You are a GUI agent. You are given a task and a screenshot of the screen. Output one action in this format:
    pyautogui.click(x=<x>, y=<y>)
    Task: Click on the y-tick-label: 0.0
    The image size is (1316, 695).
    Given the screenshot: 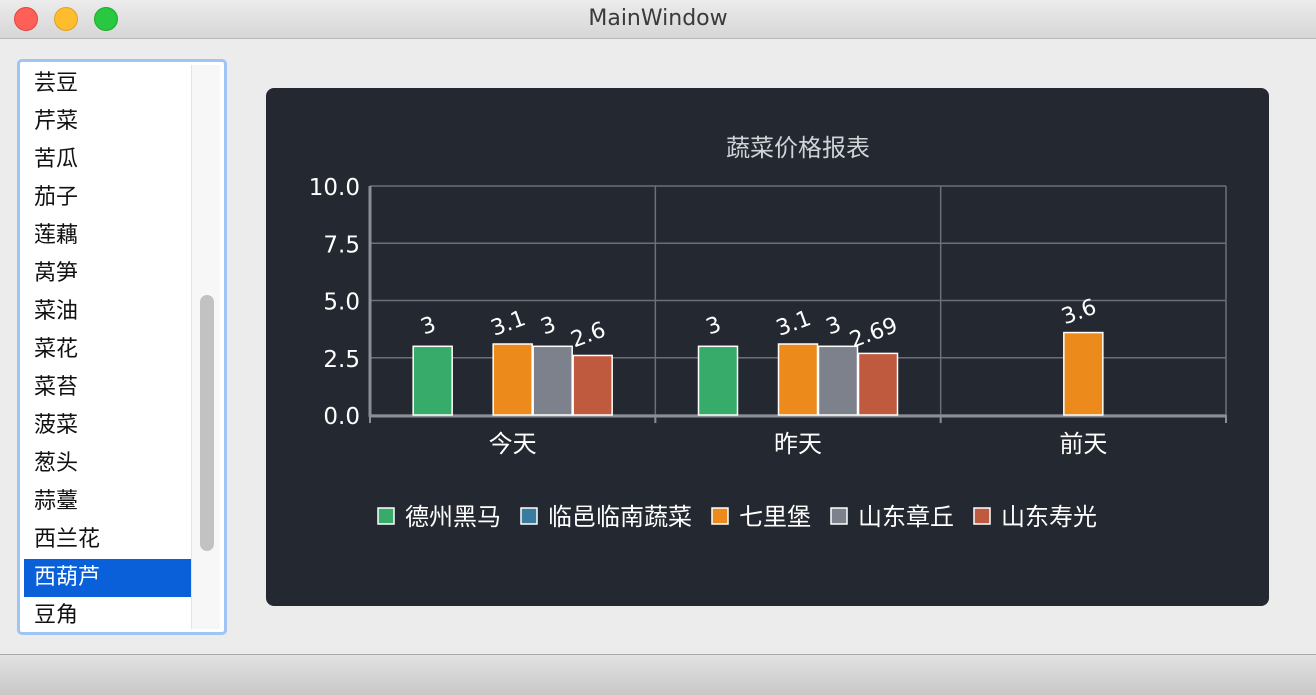 What is the action you would take?
    pyautogui.click(x=341, y=417)
    